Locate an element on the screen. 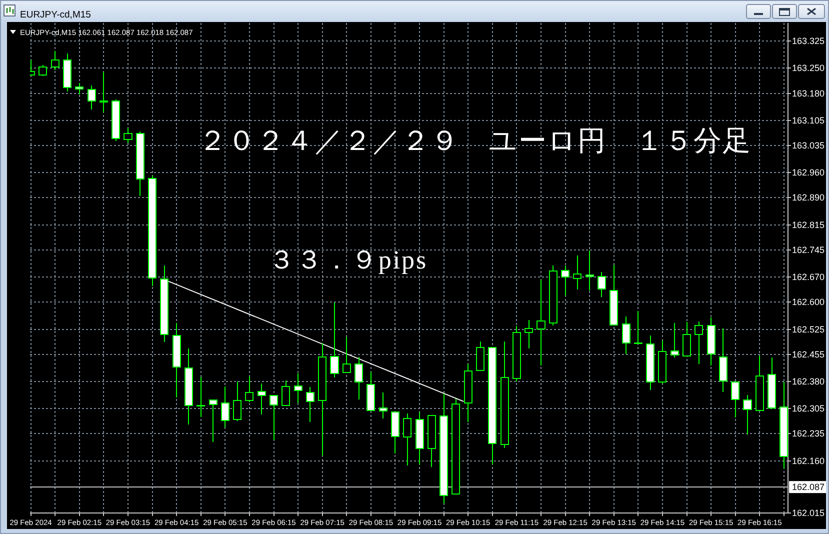 Image resolution: width=829 pixels, height=534 pixels. y-tick-label: 162.160 is located at coordinates (808, 461).